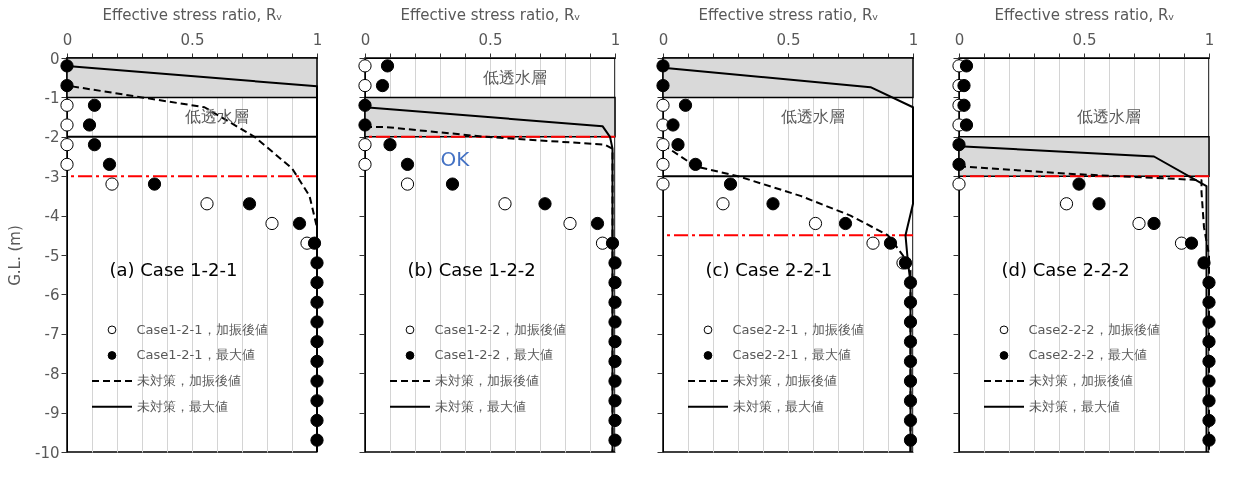  I want to click on y-tick-label: -7, so click(52, 334).